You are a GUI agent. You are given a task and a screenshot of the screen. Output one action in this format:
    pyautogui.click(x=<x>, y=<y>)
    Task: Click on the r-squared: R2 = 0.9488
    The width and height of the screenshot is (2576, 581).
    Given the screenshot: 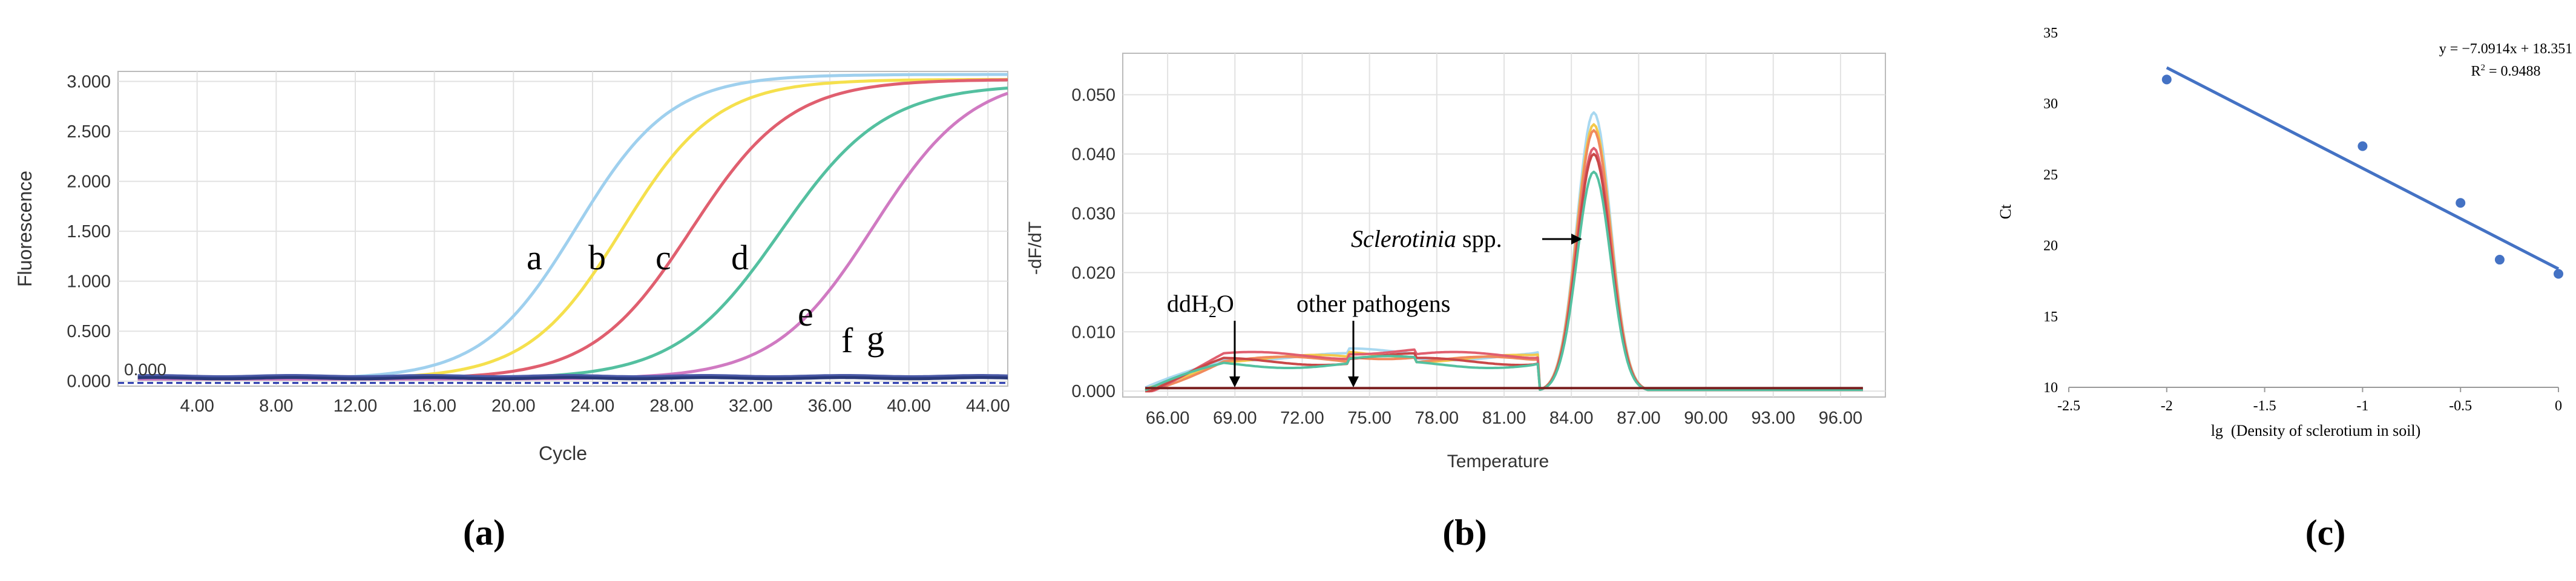 What is the action you would take?
    pyautogui.click(x=2505, y=71)
    